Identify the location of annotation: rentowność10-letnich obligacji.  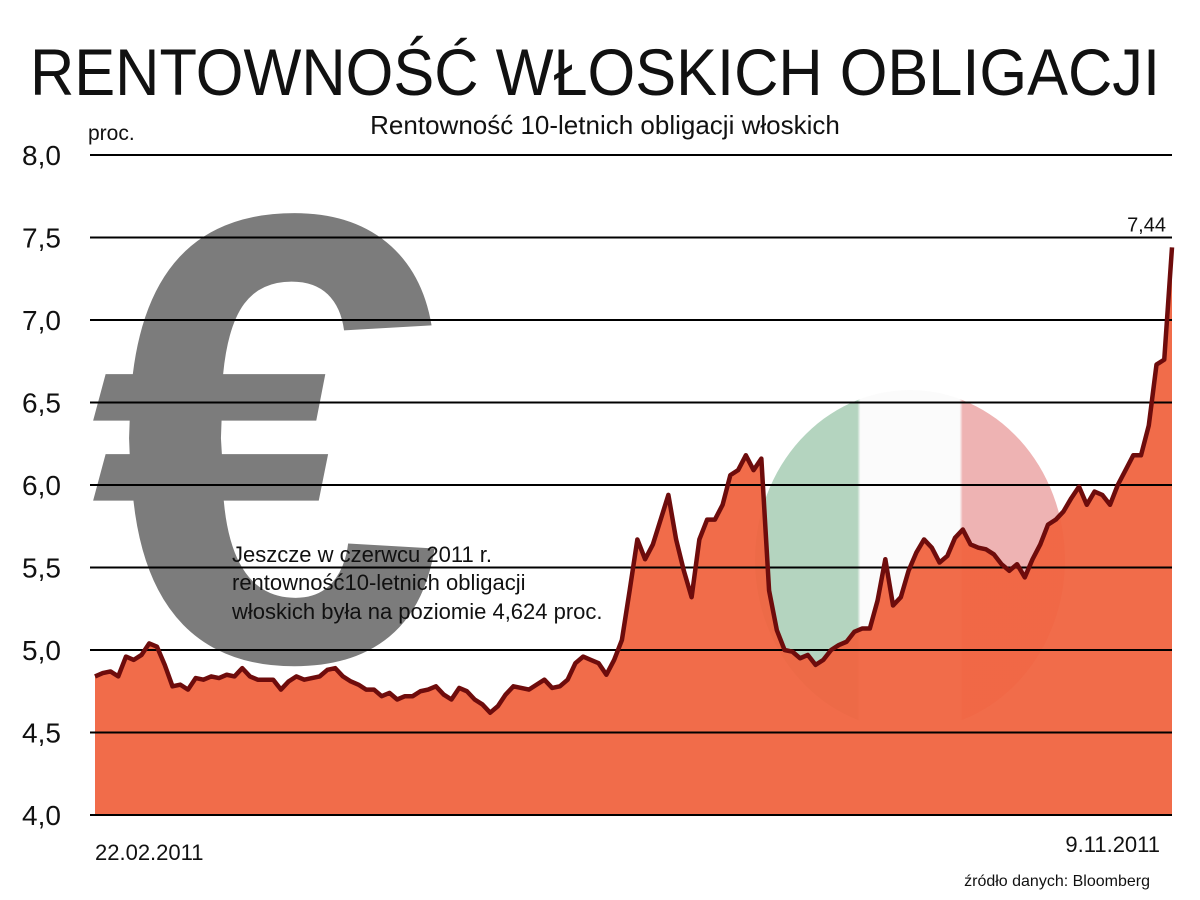
(379, 582).